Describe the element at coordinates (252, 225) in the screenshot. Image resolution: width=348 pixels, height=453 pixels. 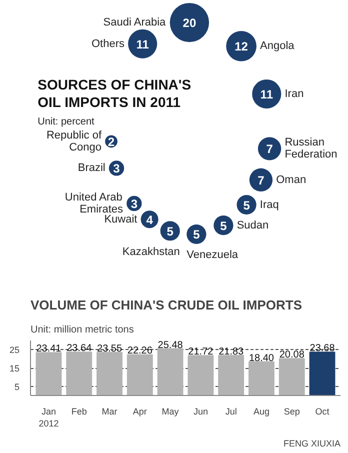
I see `category-label: Sudan` at that location.